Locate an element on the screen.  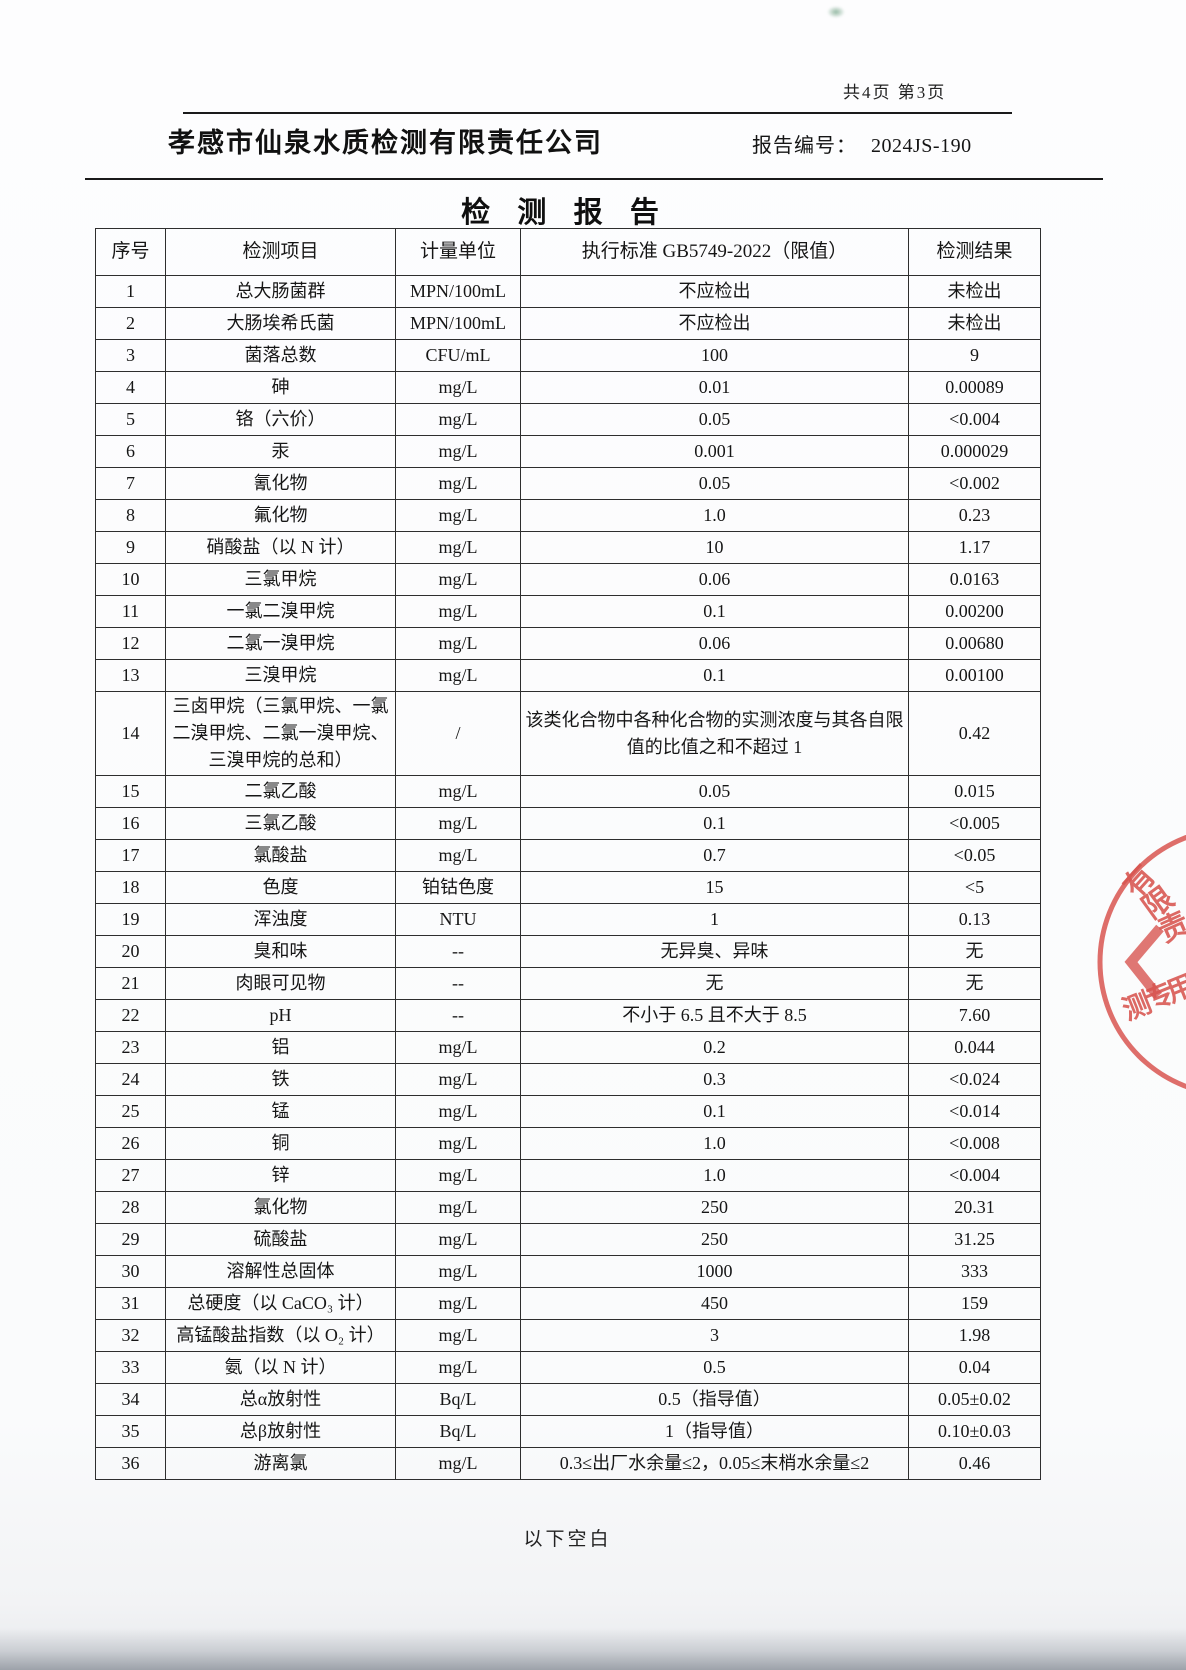
table-cell: 0.3 is located at coordinates (714, 1079).